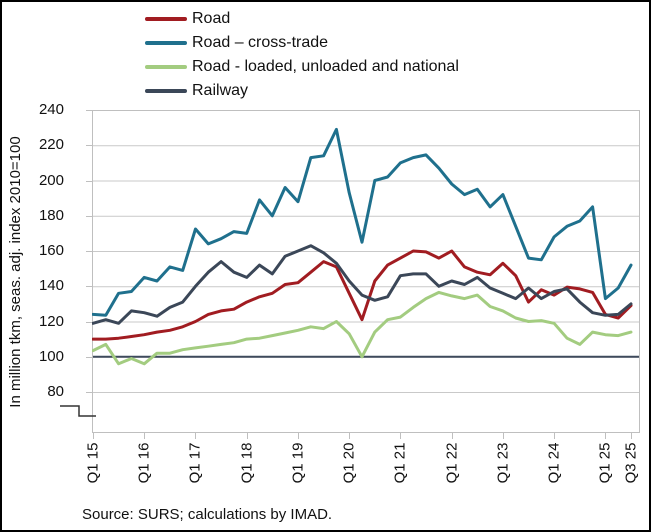 This screenshot has height=532, width=651. What do you see at coordinates (51, 250) in the screenshot?
I see `y-tick-label-160: 160` at bounding box center [51, 250].